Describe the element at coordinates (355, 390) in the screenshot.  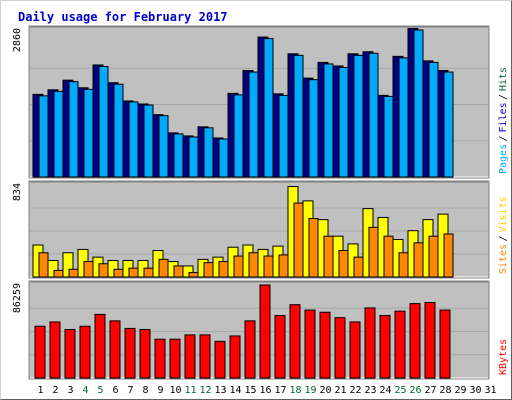
I see `day-label-22: 22` at that location.